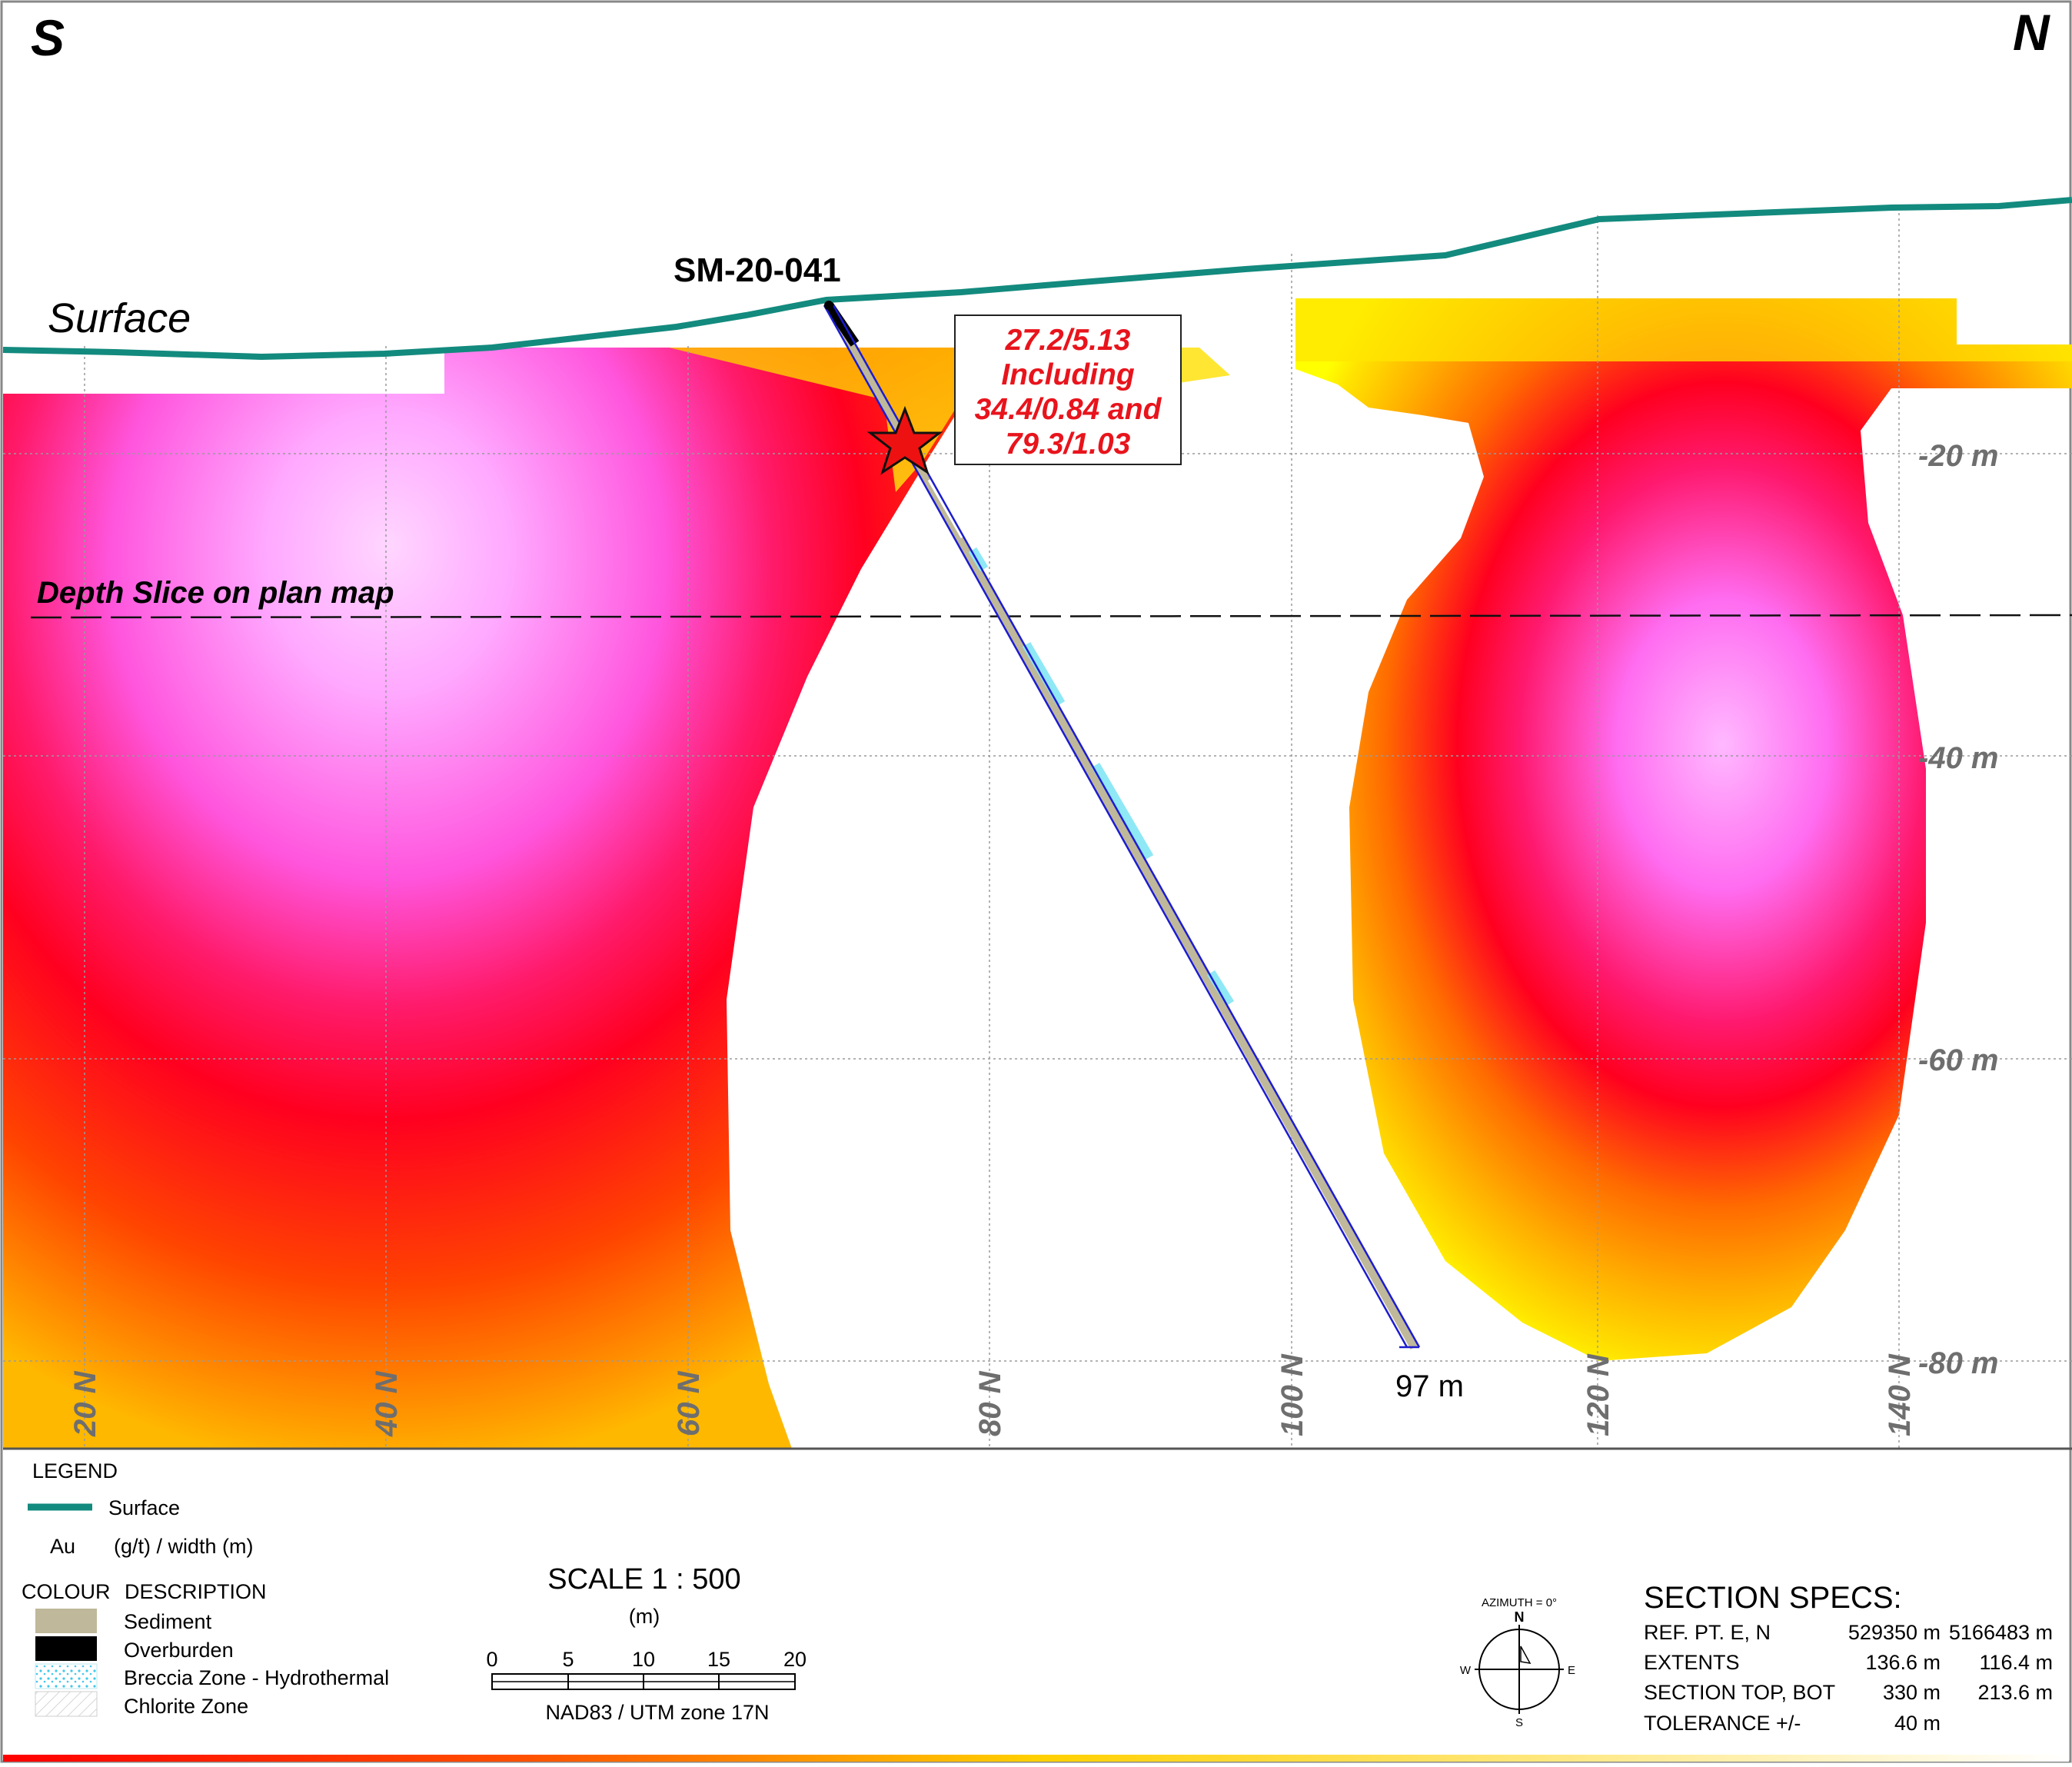 Image resolution: width=2072 pixels, height=1767 pixels. Describe the element at coordinates (1900, 1394) in the screenshot. I see `northing-label: 140 N` at that location.